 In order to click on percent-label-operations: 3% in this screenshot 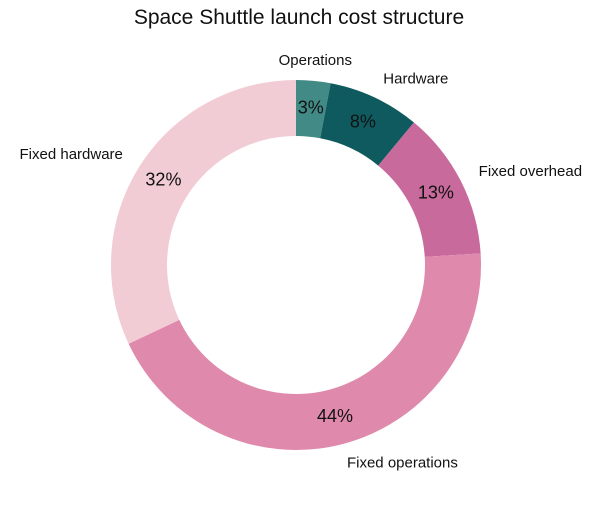, I will do `click(311, 107)`.